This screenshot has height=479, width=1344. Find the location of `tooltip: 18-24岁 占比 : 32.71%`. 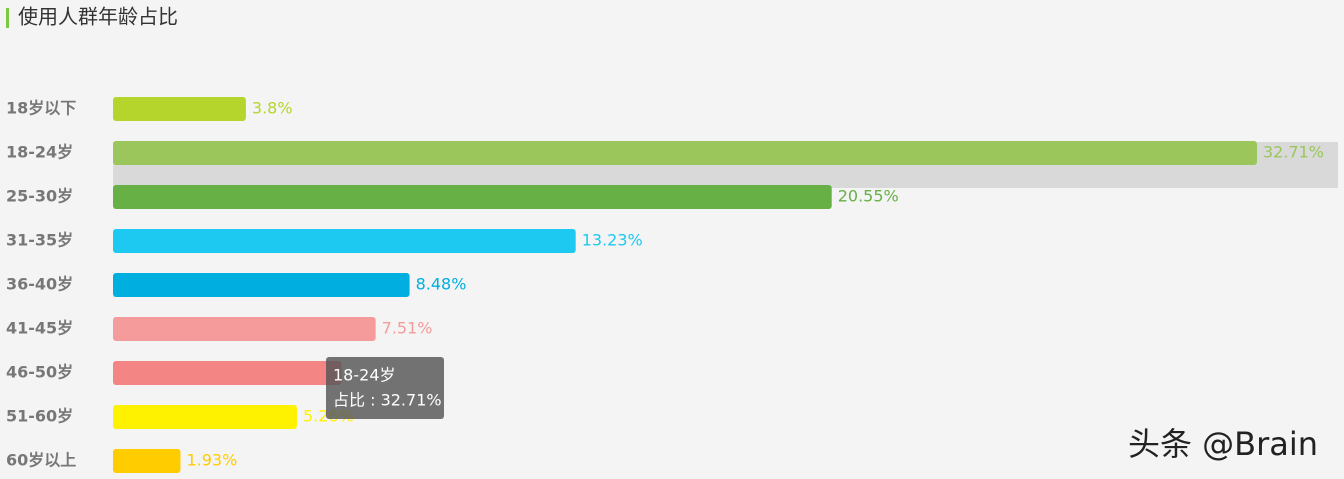

tooltip: 18-24岁 占比 : 32.71% is located at coordinates (385, 388).